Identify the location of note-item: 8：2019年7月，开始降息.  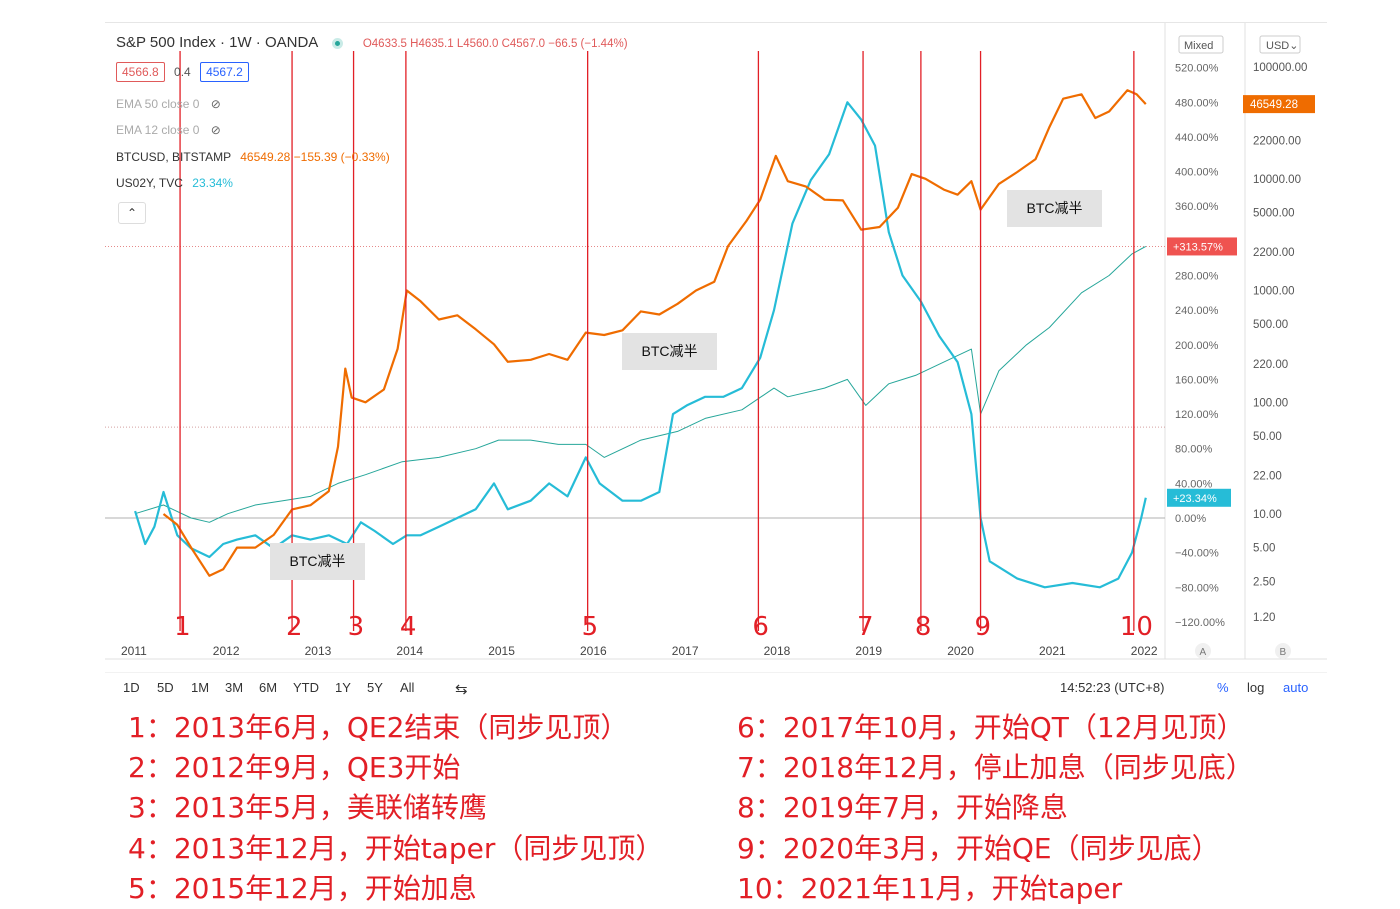
(902, 807).